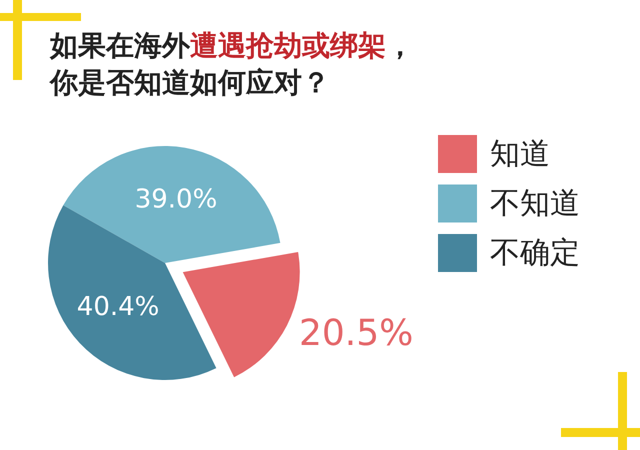 The height and width of the screenshot is (450, 640). Describe the element at coordinates (232, 64) in the screenshot. I see `title: 如果在海外遭遇抢劫或绑架，你是否知道如何应对？` at that location.